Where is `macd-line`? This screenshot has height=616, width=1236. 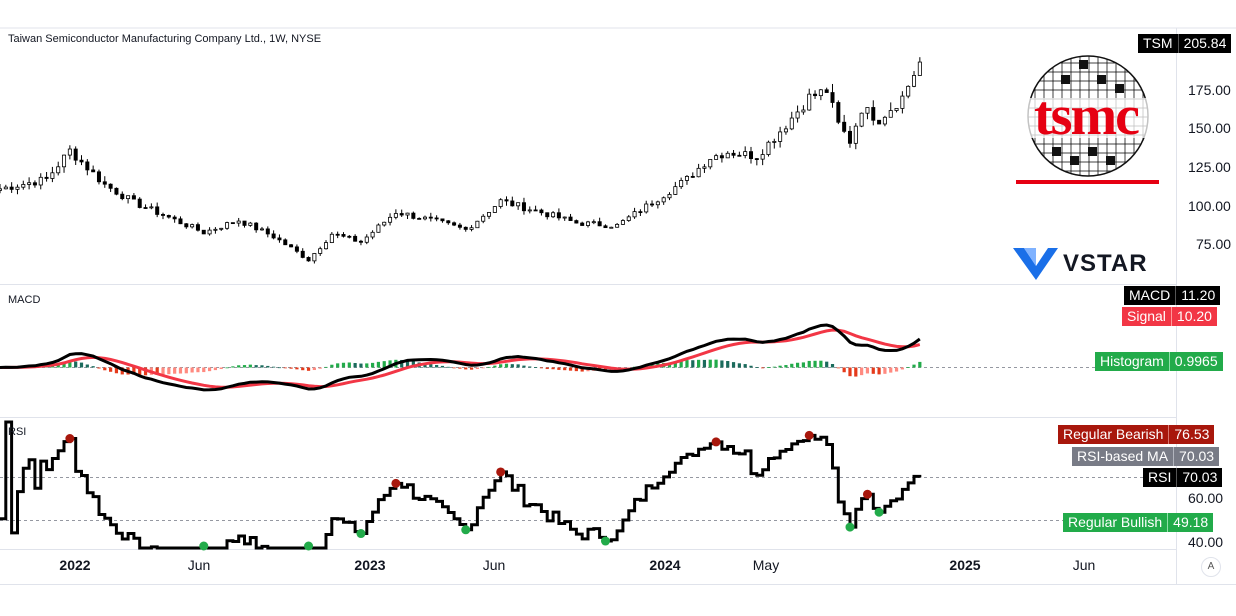 macd-line is located at coordinates (460, 357).